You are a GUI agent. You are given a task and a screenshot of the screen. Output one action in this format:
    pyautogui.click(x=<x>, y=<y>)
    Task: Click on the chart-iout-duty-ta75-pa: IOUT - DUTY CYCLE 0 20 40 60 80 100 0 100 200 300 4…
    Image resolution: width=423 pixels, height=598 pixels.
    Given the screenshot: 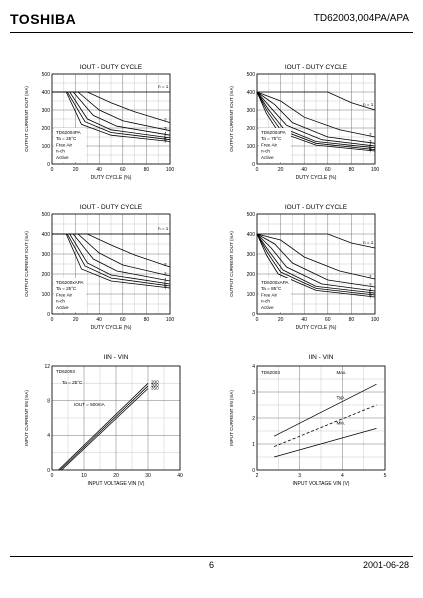 What is the action you would take?
    pyautogui.click(x=304, y=122)
    